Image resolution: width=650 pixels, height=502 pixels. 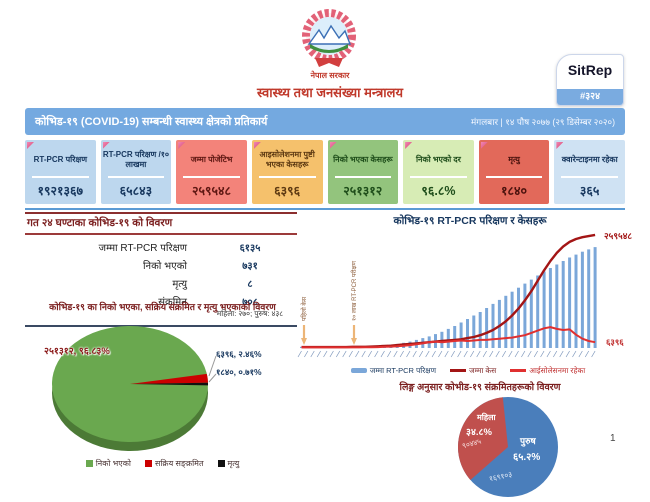 I want to click on row-label: संक्रमित, so click(x=172, y=302).